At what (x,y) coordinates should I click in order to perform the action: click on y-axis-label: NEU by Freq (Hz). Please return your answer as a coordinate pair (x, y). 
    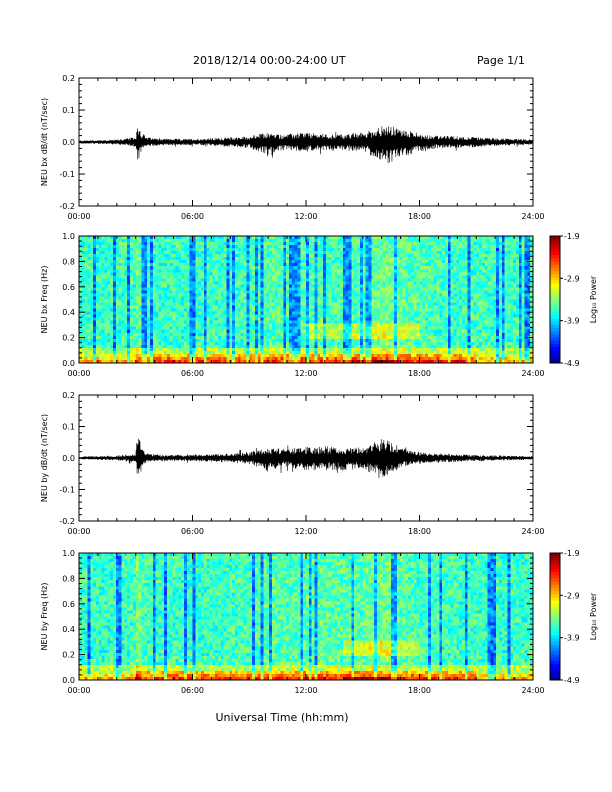
    Looking at the image, I should click on (44, 617).